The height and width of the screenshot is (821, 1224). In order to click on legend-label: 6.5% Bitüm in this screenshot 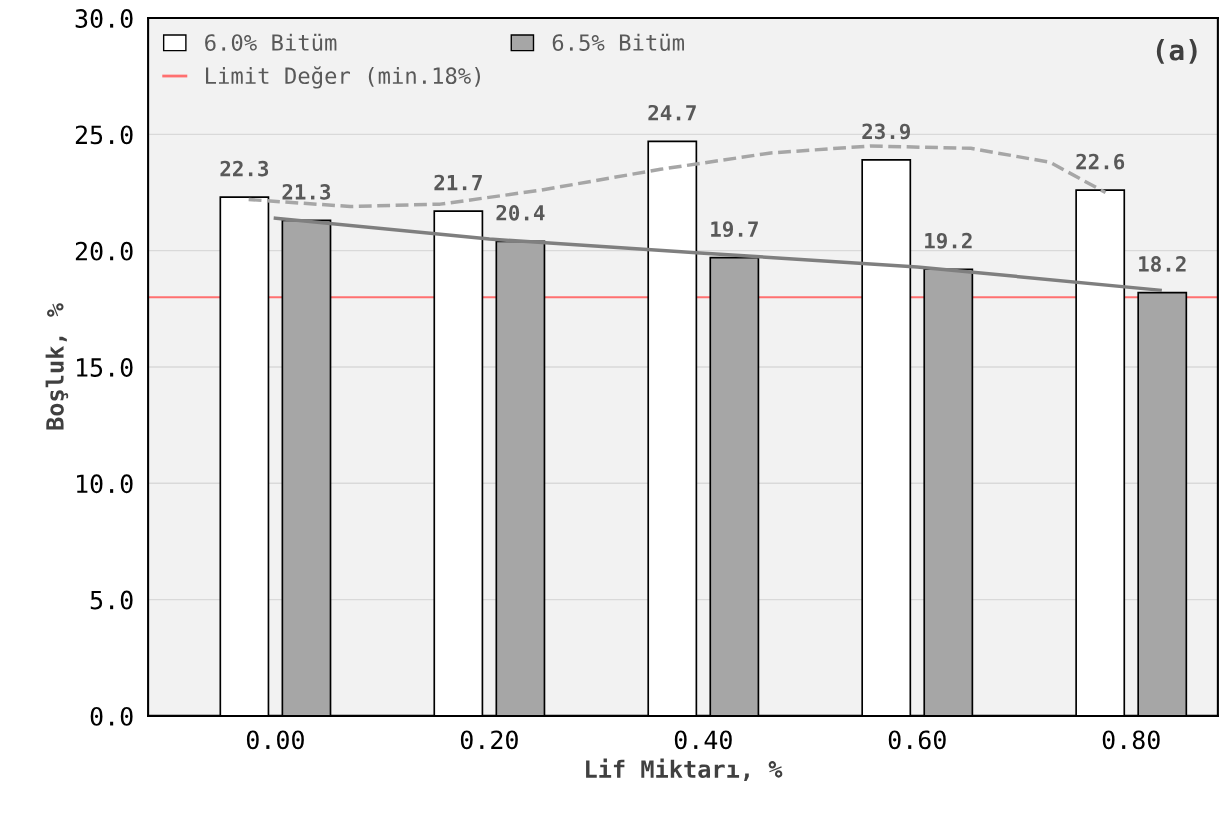, I will do `click(618, 42)`.